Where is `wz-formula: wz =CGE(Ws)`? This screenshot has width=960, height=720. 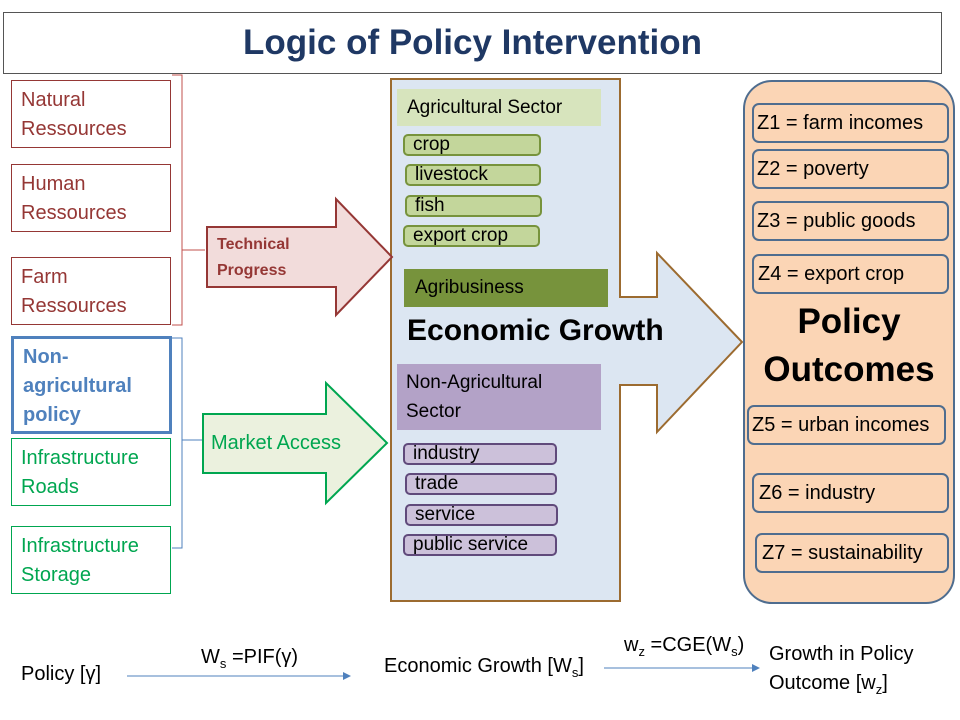 wz-formula: wz =CGE(Ws) is located at coordinates (684, 646).